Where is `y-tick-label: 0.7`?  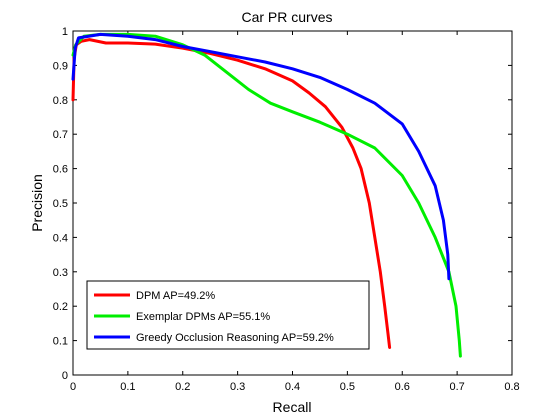
y-tick-label: 0.7 is located at coordinates (60, 135).